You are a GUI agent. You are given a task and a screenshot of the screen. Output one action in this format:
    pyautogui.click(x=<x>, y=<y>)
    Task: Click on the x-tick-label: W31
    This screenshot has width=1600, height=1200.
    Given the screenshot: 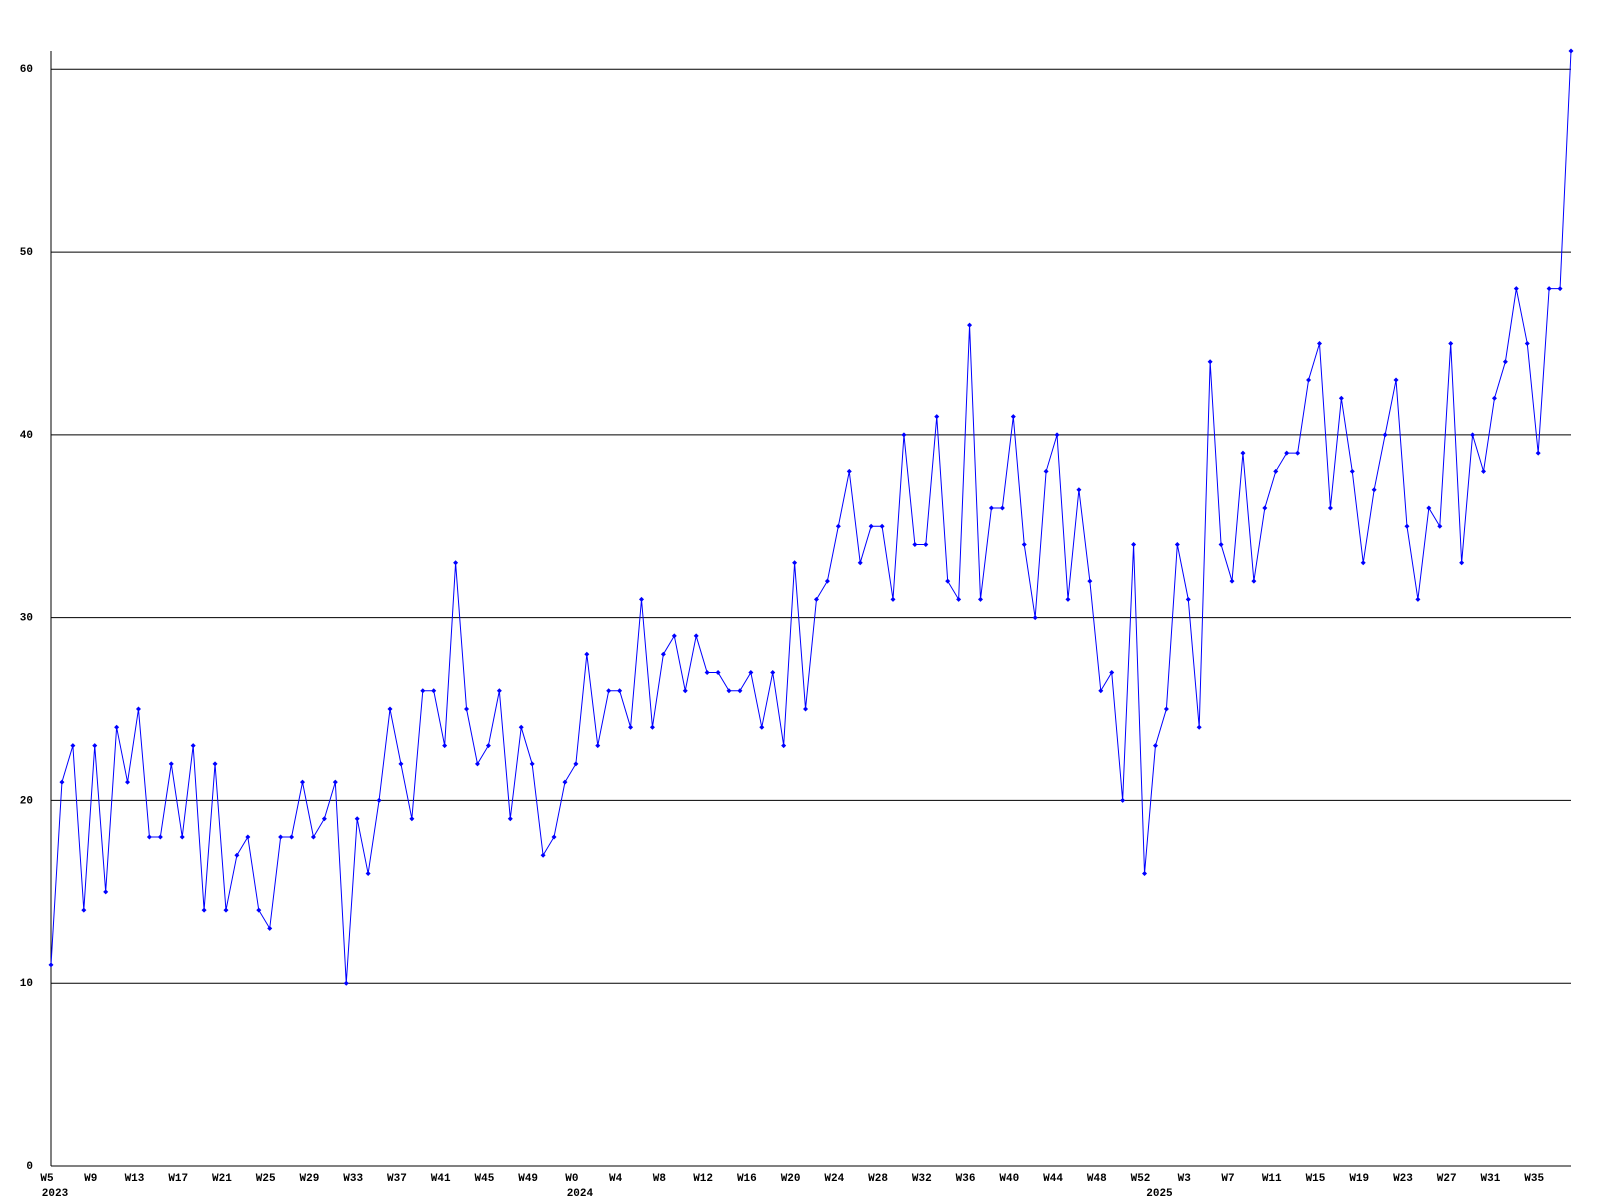 What is the action you would take?
    pyautogui.click(x=1491, y=1179)
    